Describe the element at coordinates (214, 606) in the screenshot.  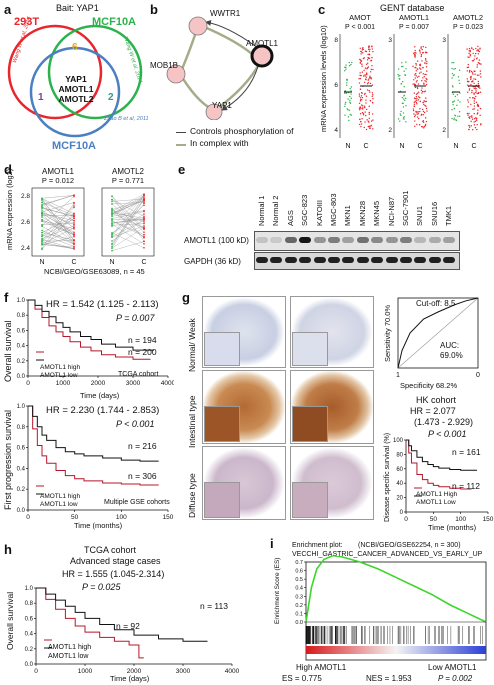
I see `h-n-high: n = 113` at that location.